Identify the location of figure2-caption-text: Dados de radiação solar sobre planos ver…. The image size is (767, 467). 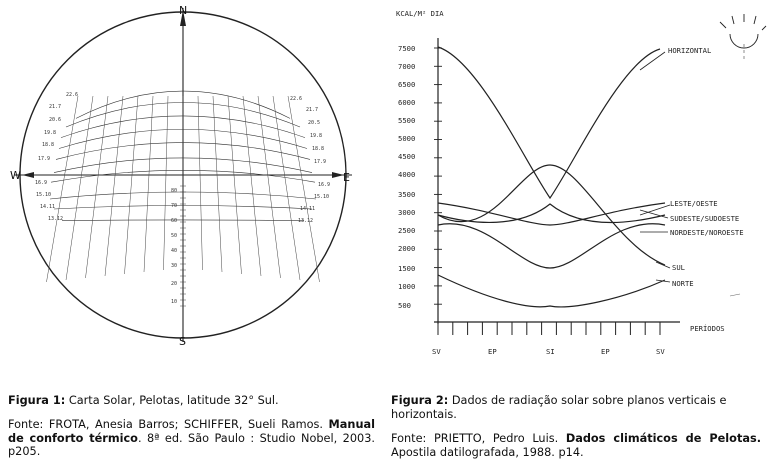
(559, 407).